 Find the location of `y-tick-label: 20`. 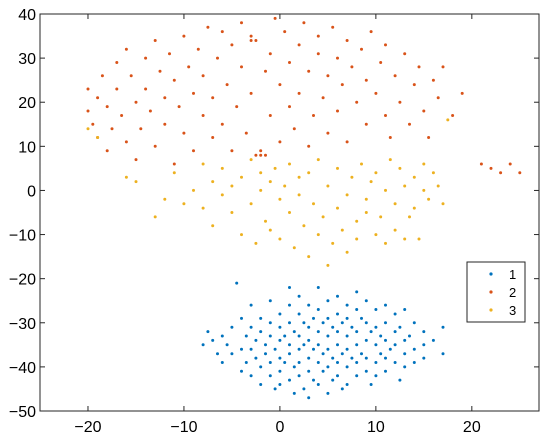

y-tick-label: 20 is located at coordinates (27, 103).